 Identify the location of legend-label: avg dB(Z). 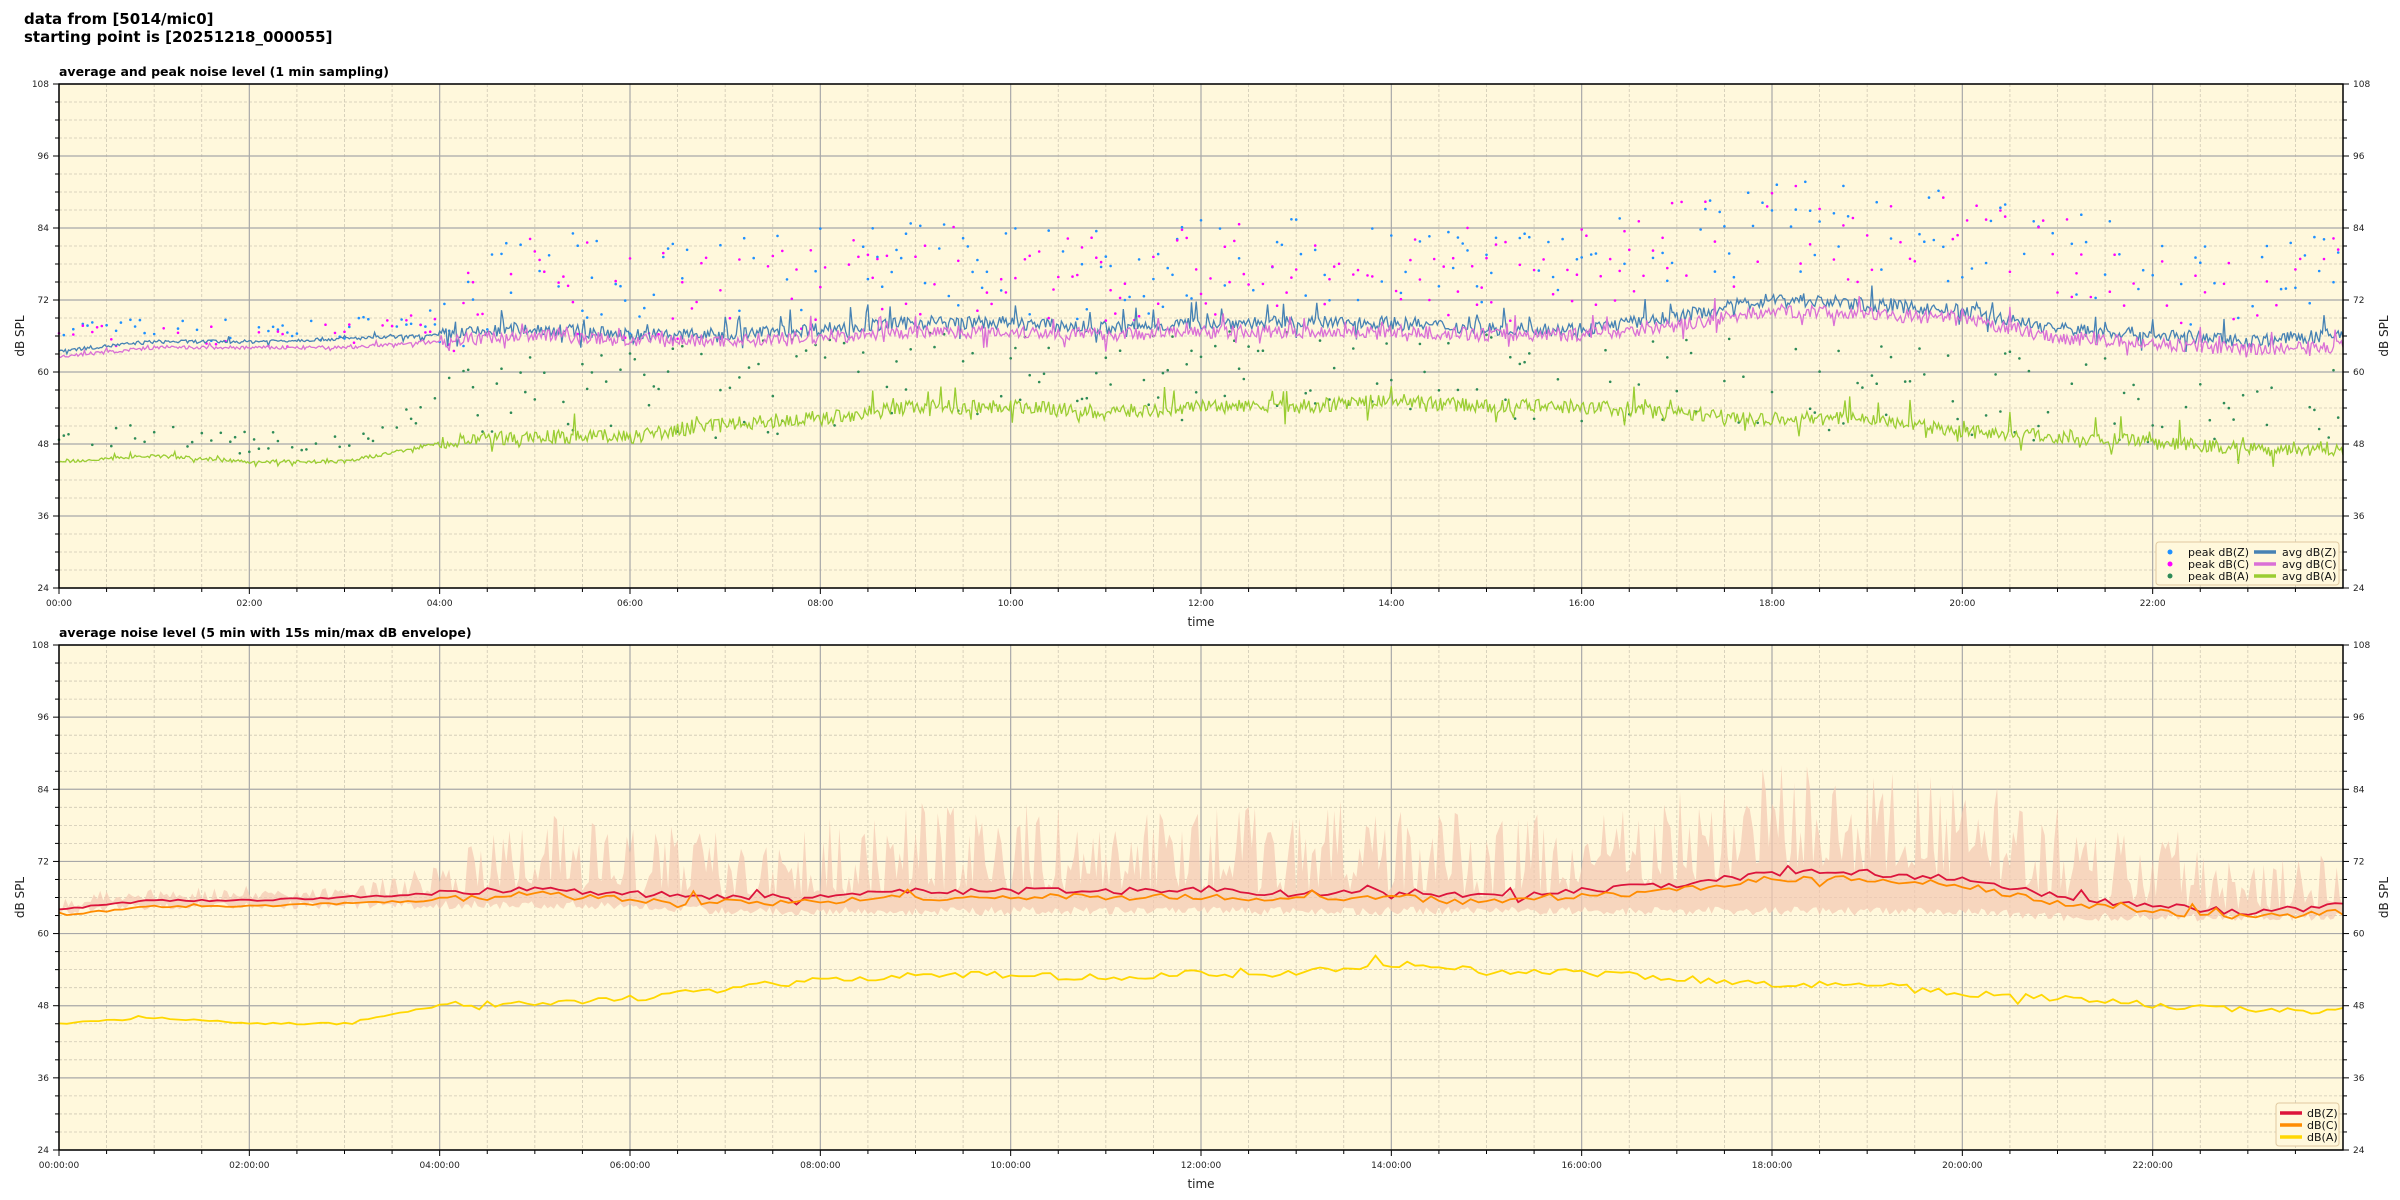
(2309, 552).